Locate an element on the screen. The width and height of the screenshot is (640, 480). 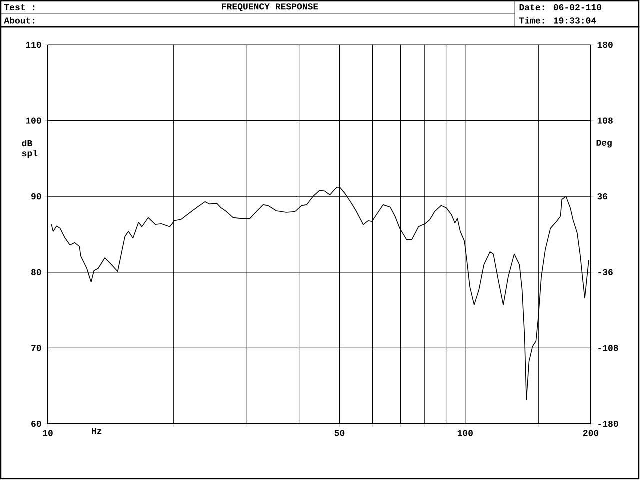
text: About: is located at coordinates (19, 20).